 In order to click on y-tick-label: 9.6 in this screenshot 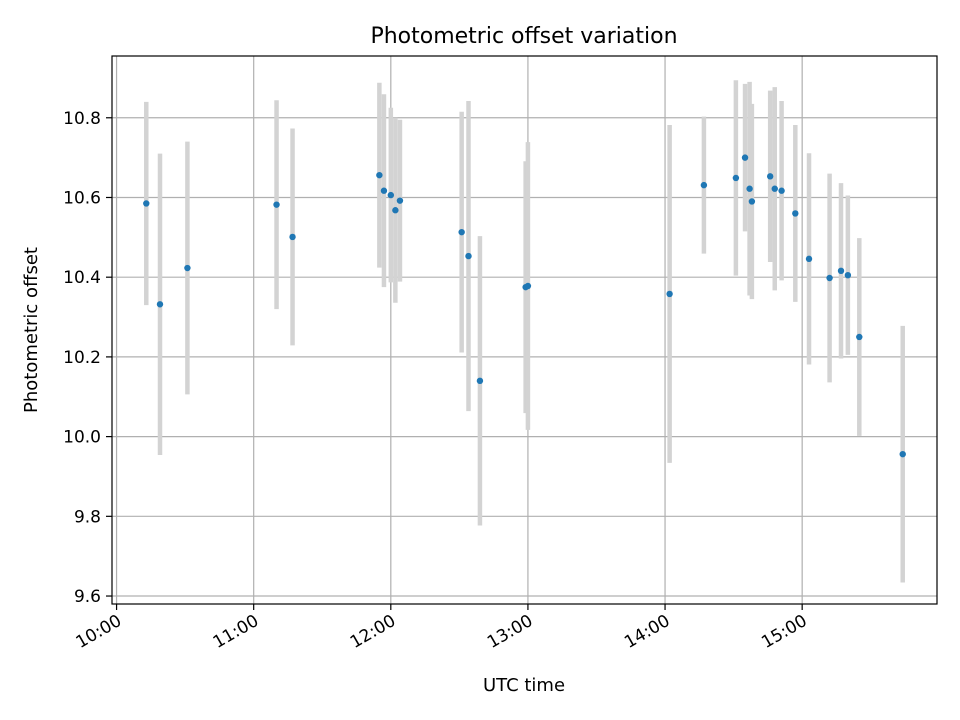, I will do `click(87, 597)`.